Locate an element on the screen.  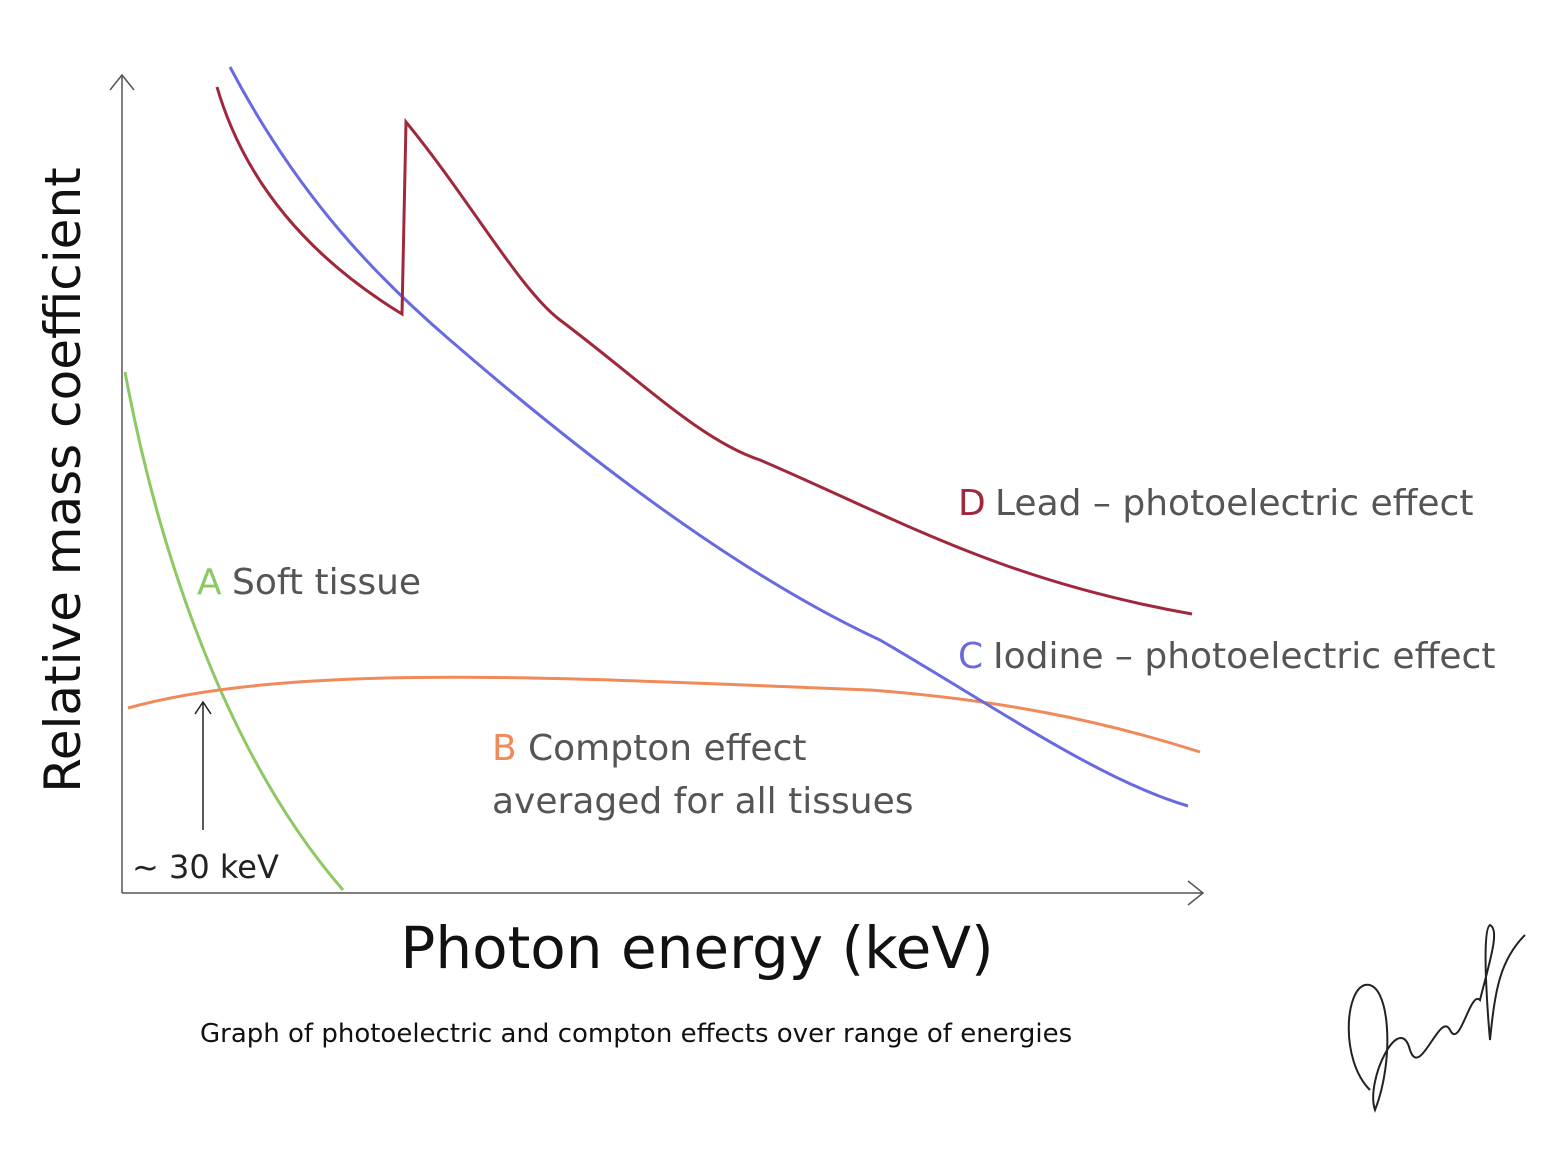
curve-label: Lead – photoelectric effect is located at coordinates (1234, 503).